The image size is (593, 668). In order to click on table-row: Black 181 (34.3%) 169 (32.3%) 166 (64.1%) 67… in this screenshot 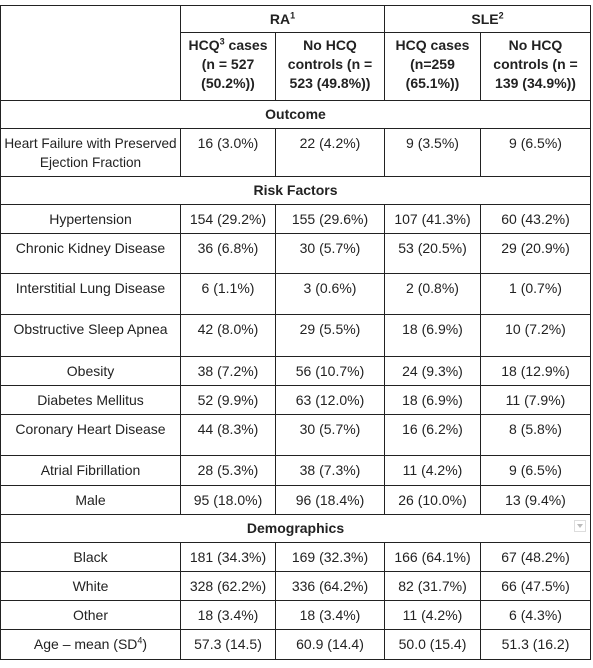, I will do `click(295, 557)`.